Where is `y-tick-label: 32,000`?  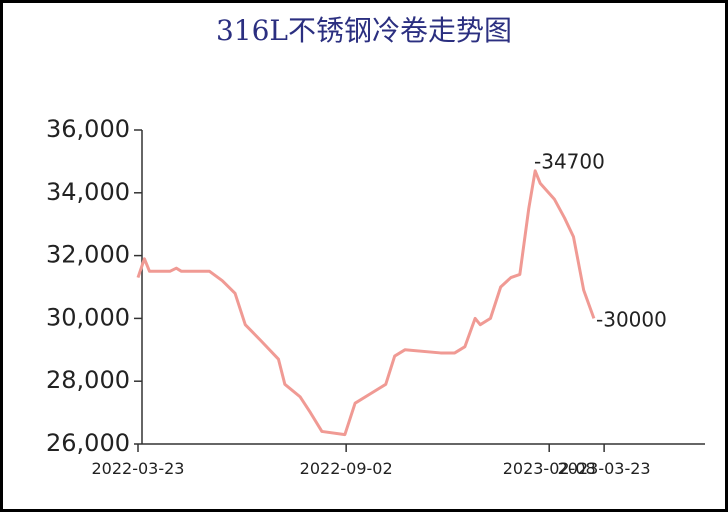
y-tick-label: 32,000 is located at coordinates (88, 255).